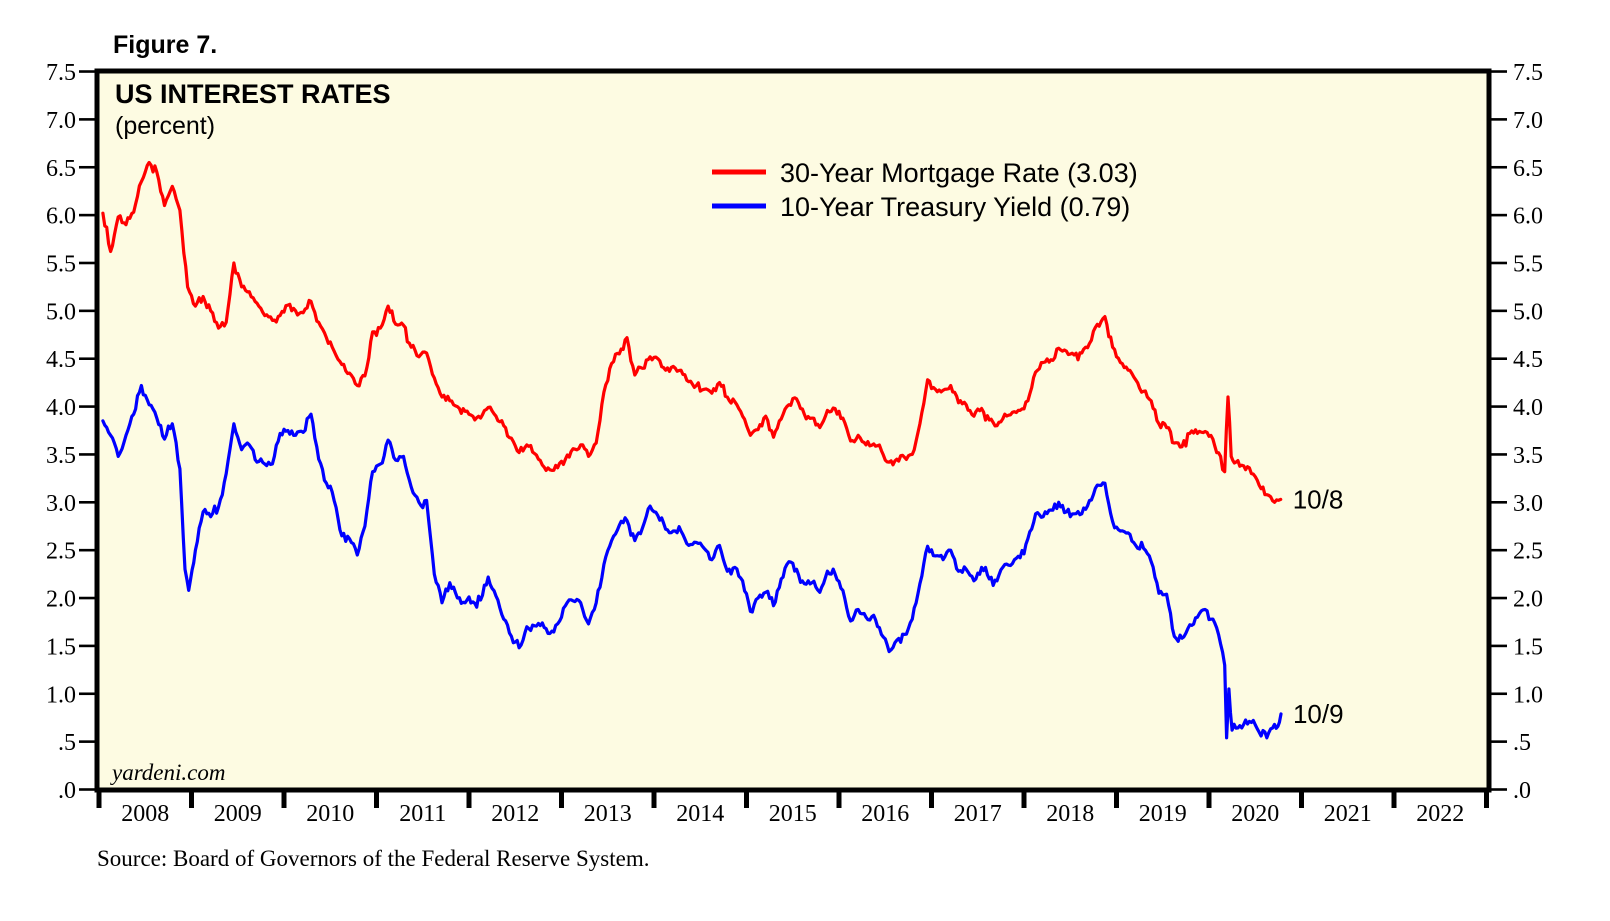  Describe the element at coordinates (1318, 606) in the screenshot. I see `series-end-labels: 10/8 10/9` at that location.